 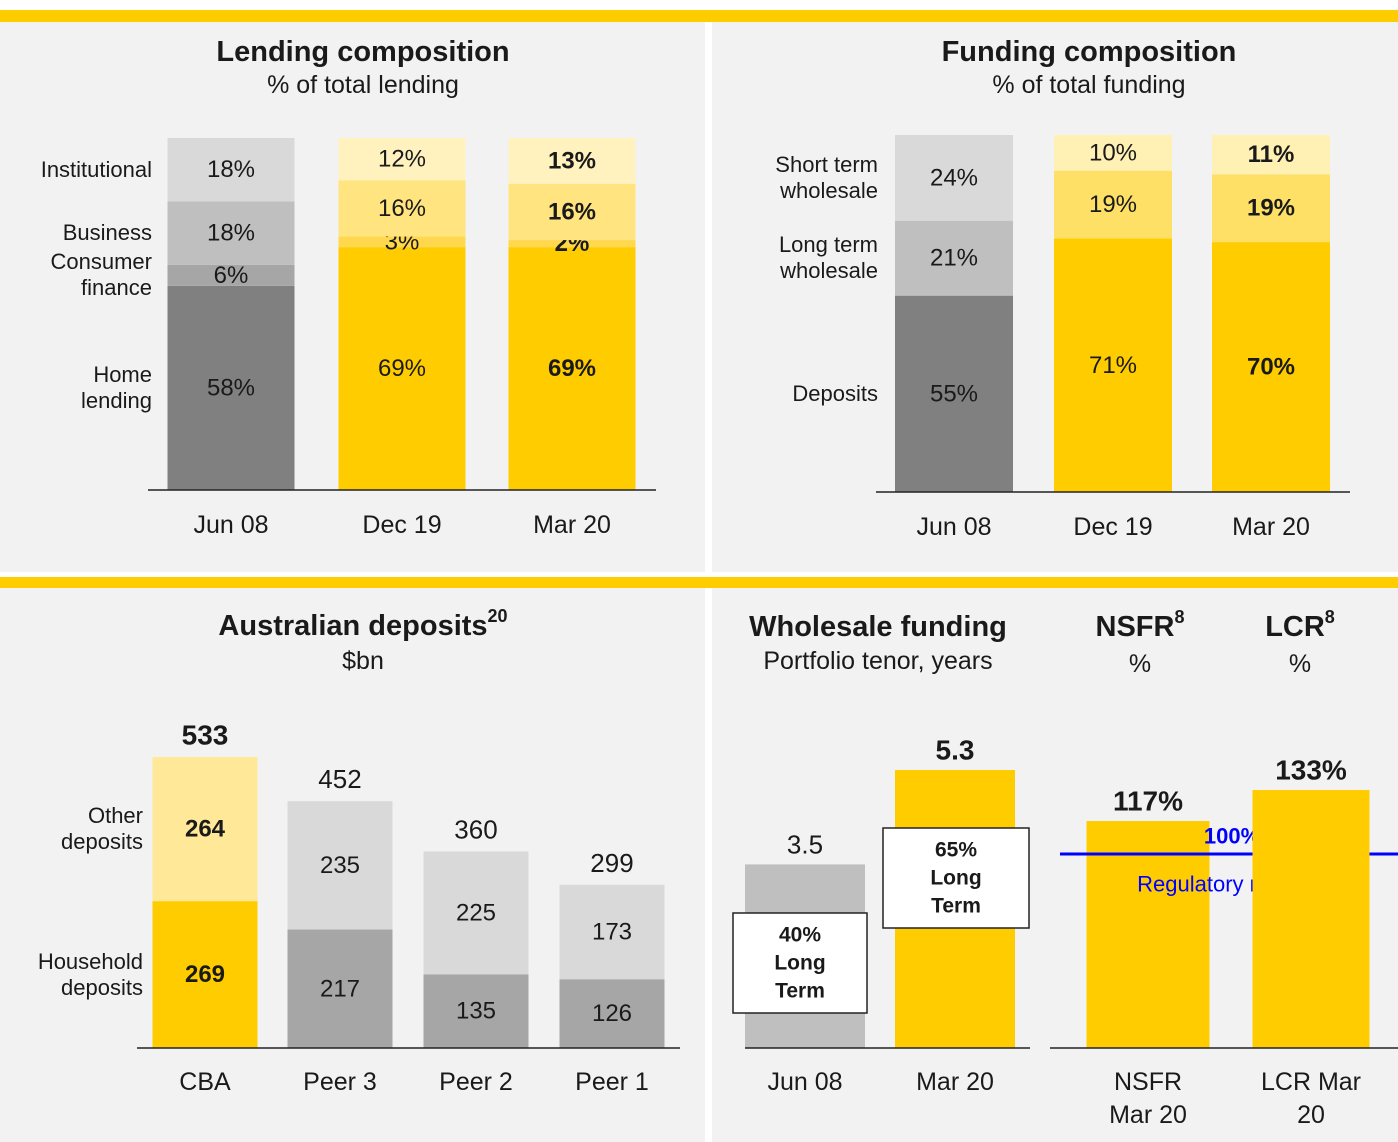 I want to click on series-label: Institutional, so click(x=96, y=169).